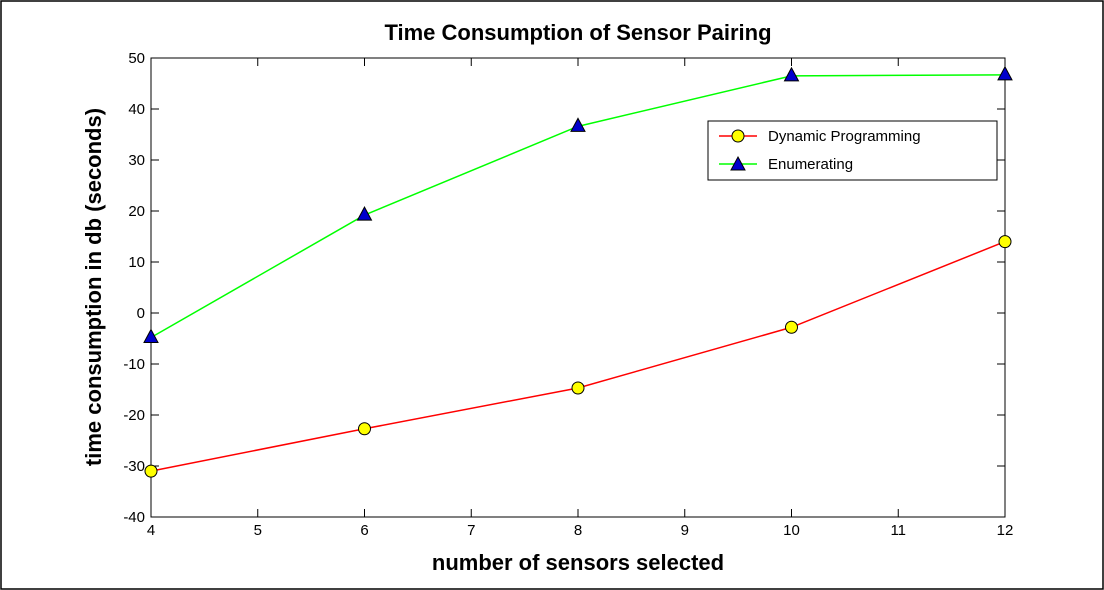 Image resolution: width=1104 pixels, height=590 pixels. Describe the element at coordinates (791, 530) in the screenshot. I see `x-tick-label: 10` at that location.